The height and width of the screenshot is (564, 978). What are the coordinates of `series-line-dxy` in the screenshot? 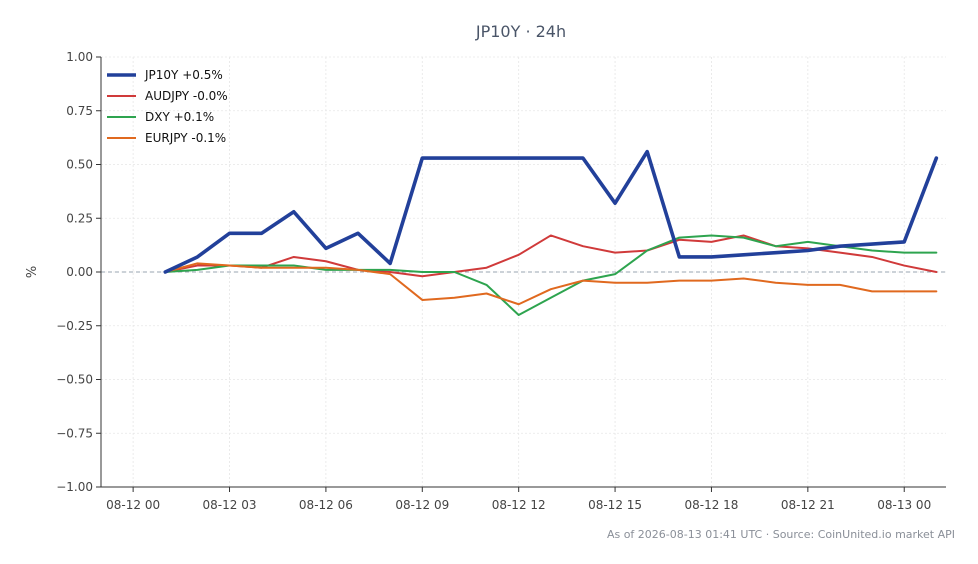 It's located at (551, 275).